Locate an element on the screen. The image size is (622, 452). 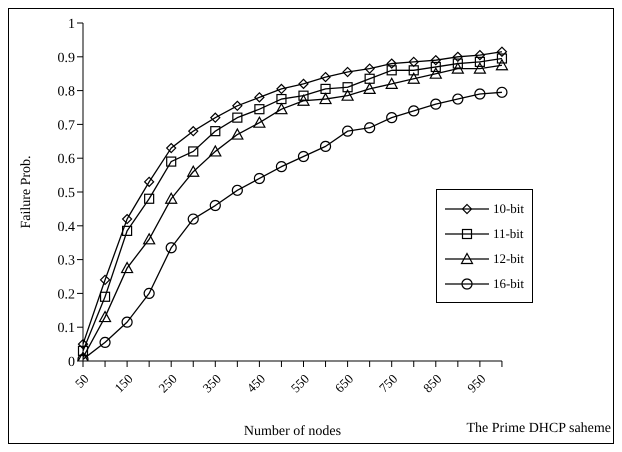
y-tick-label: 1 is located at coordinates (71, 24).